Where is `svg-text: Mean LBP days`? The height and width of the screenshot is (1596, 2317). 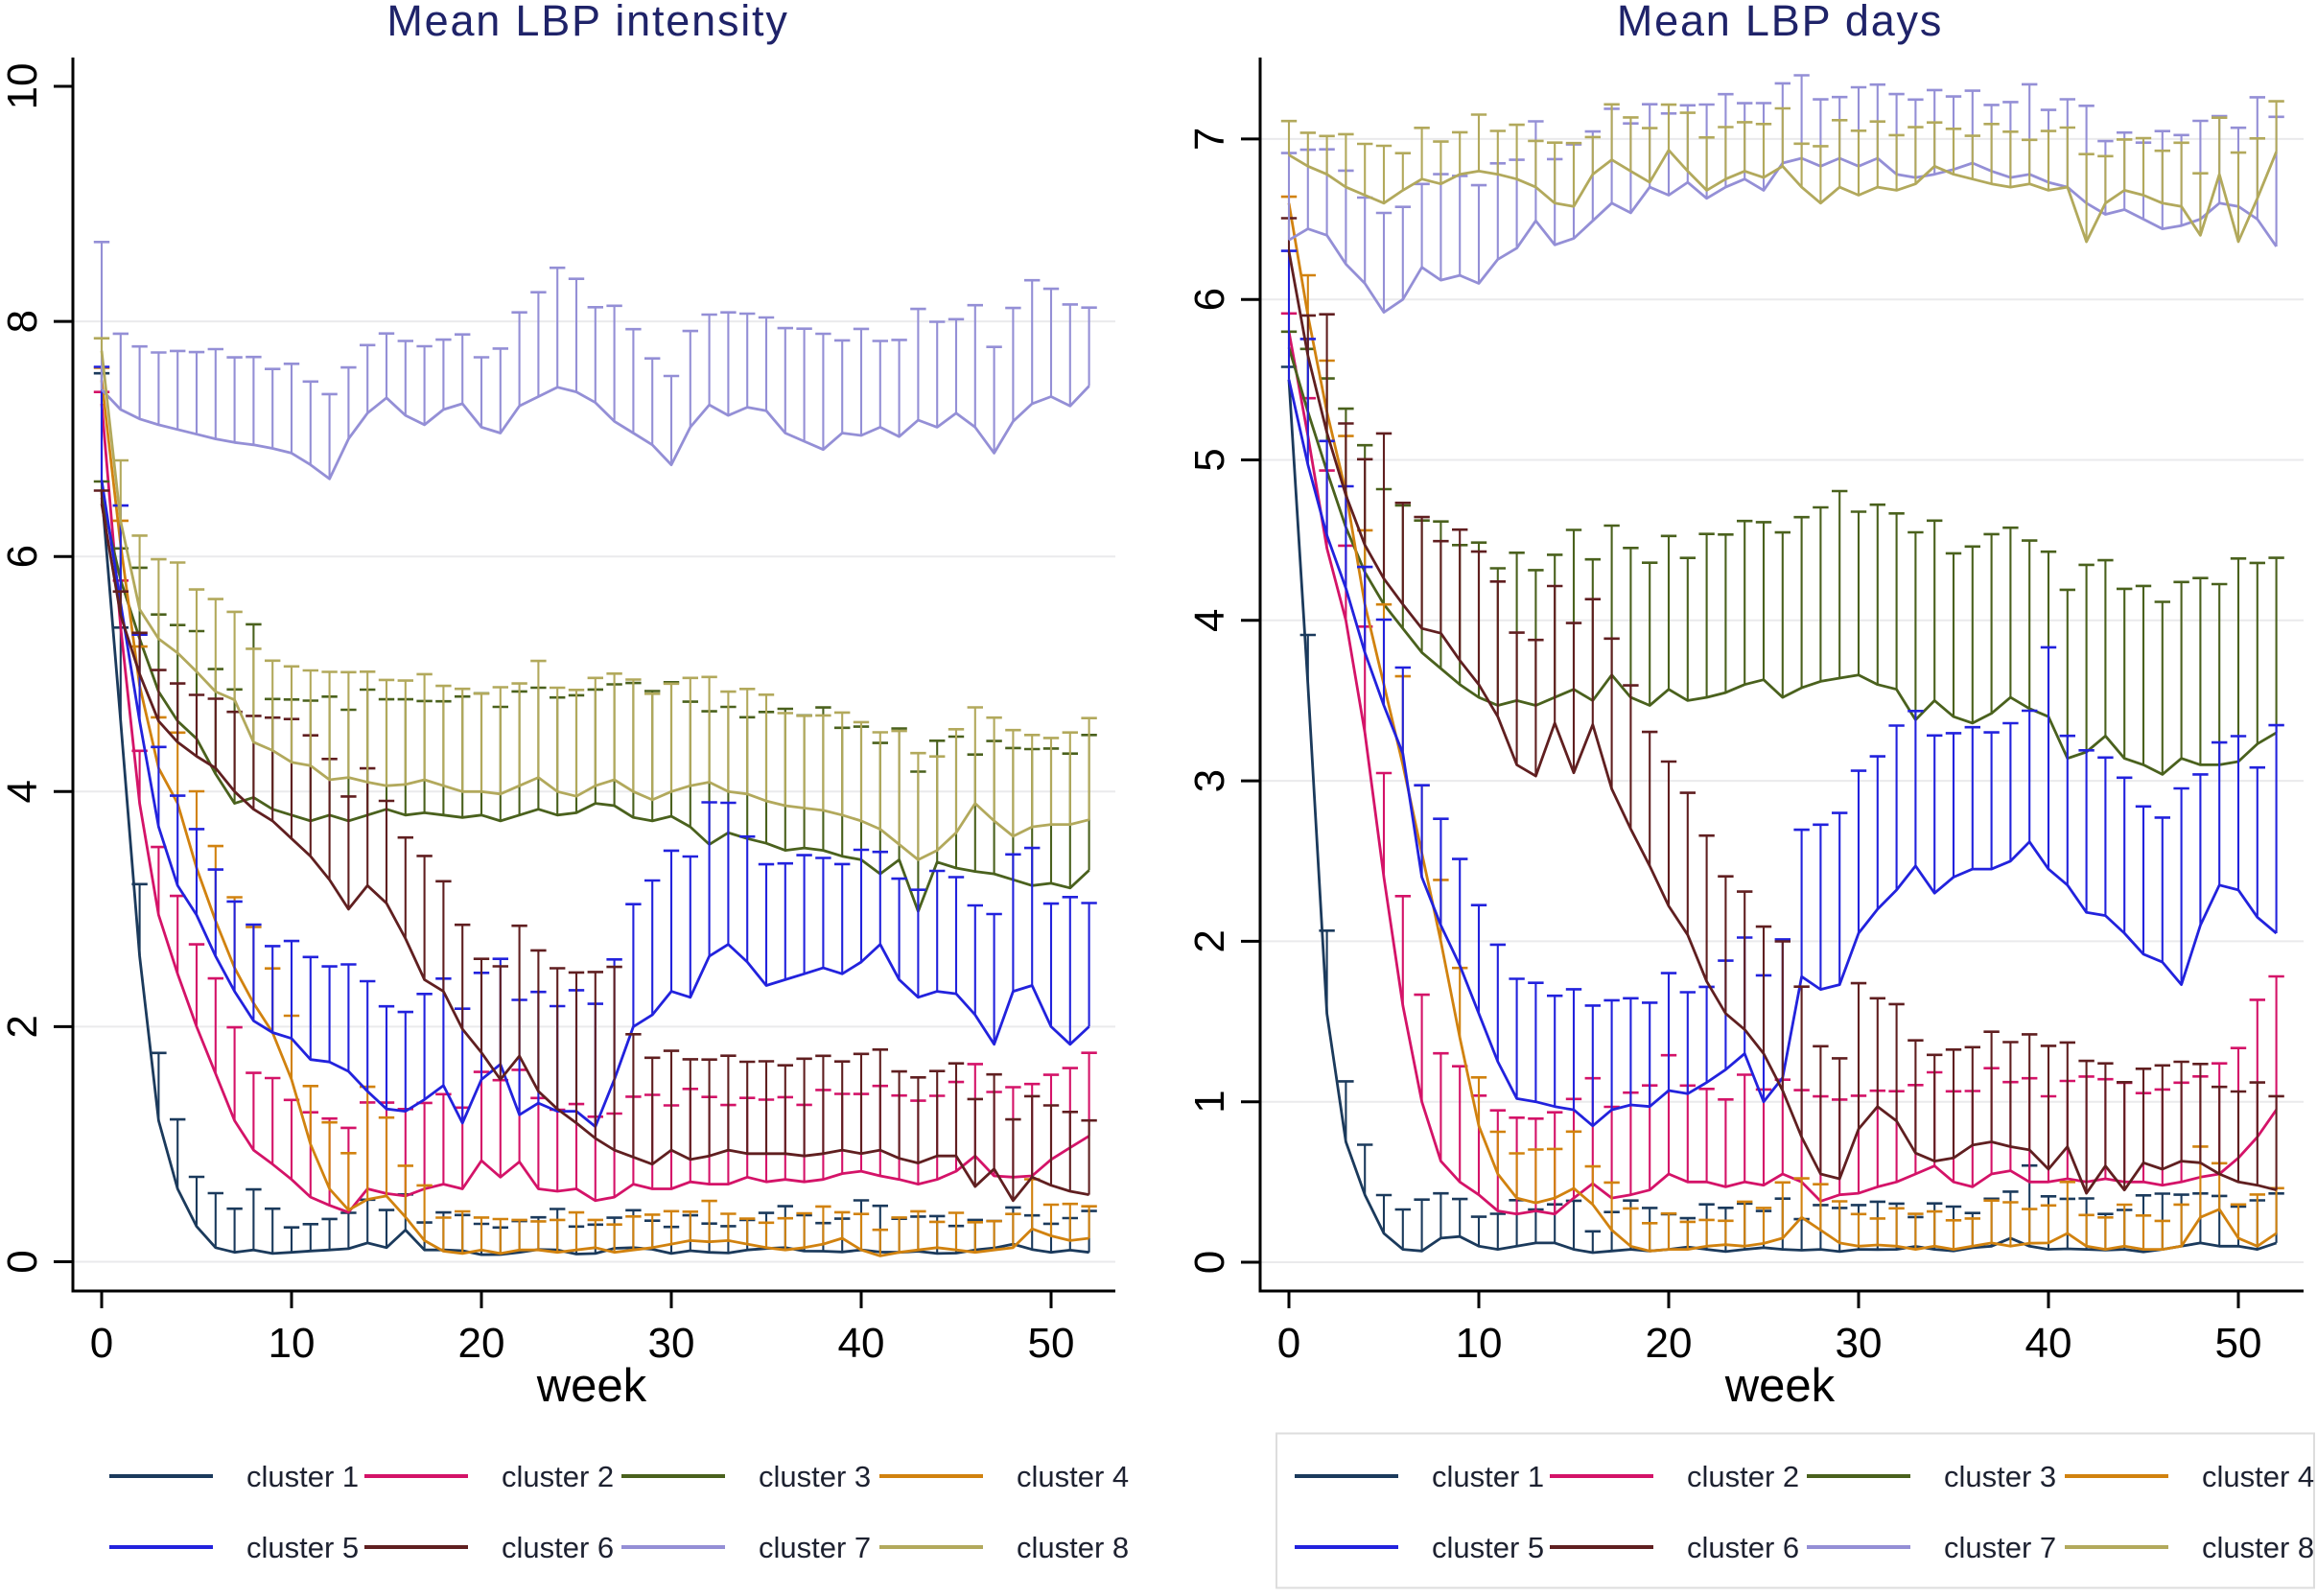 svg-text: Mean LBP days is located at coordinates (1780, 22).